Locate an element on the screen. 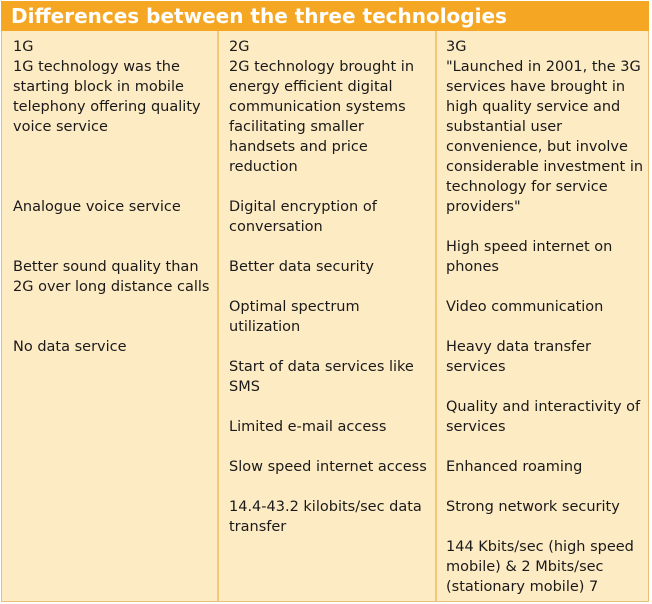 This screenshot has height=604, width=652. table-cell: Heavy data transfer services is located at coordinates (519, 357).